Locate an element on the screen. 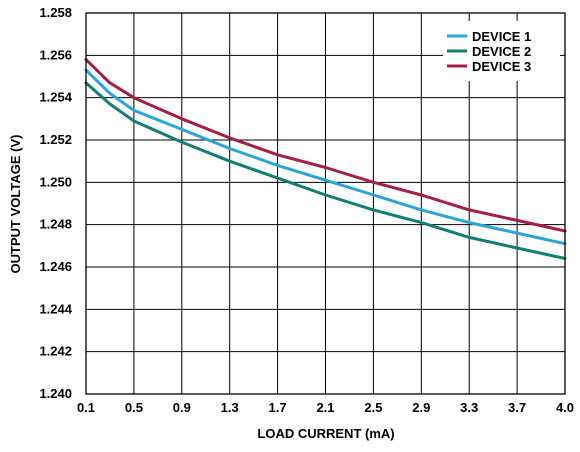  x-tick-label: 0.1 is located at coordinates (86, 407).